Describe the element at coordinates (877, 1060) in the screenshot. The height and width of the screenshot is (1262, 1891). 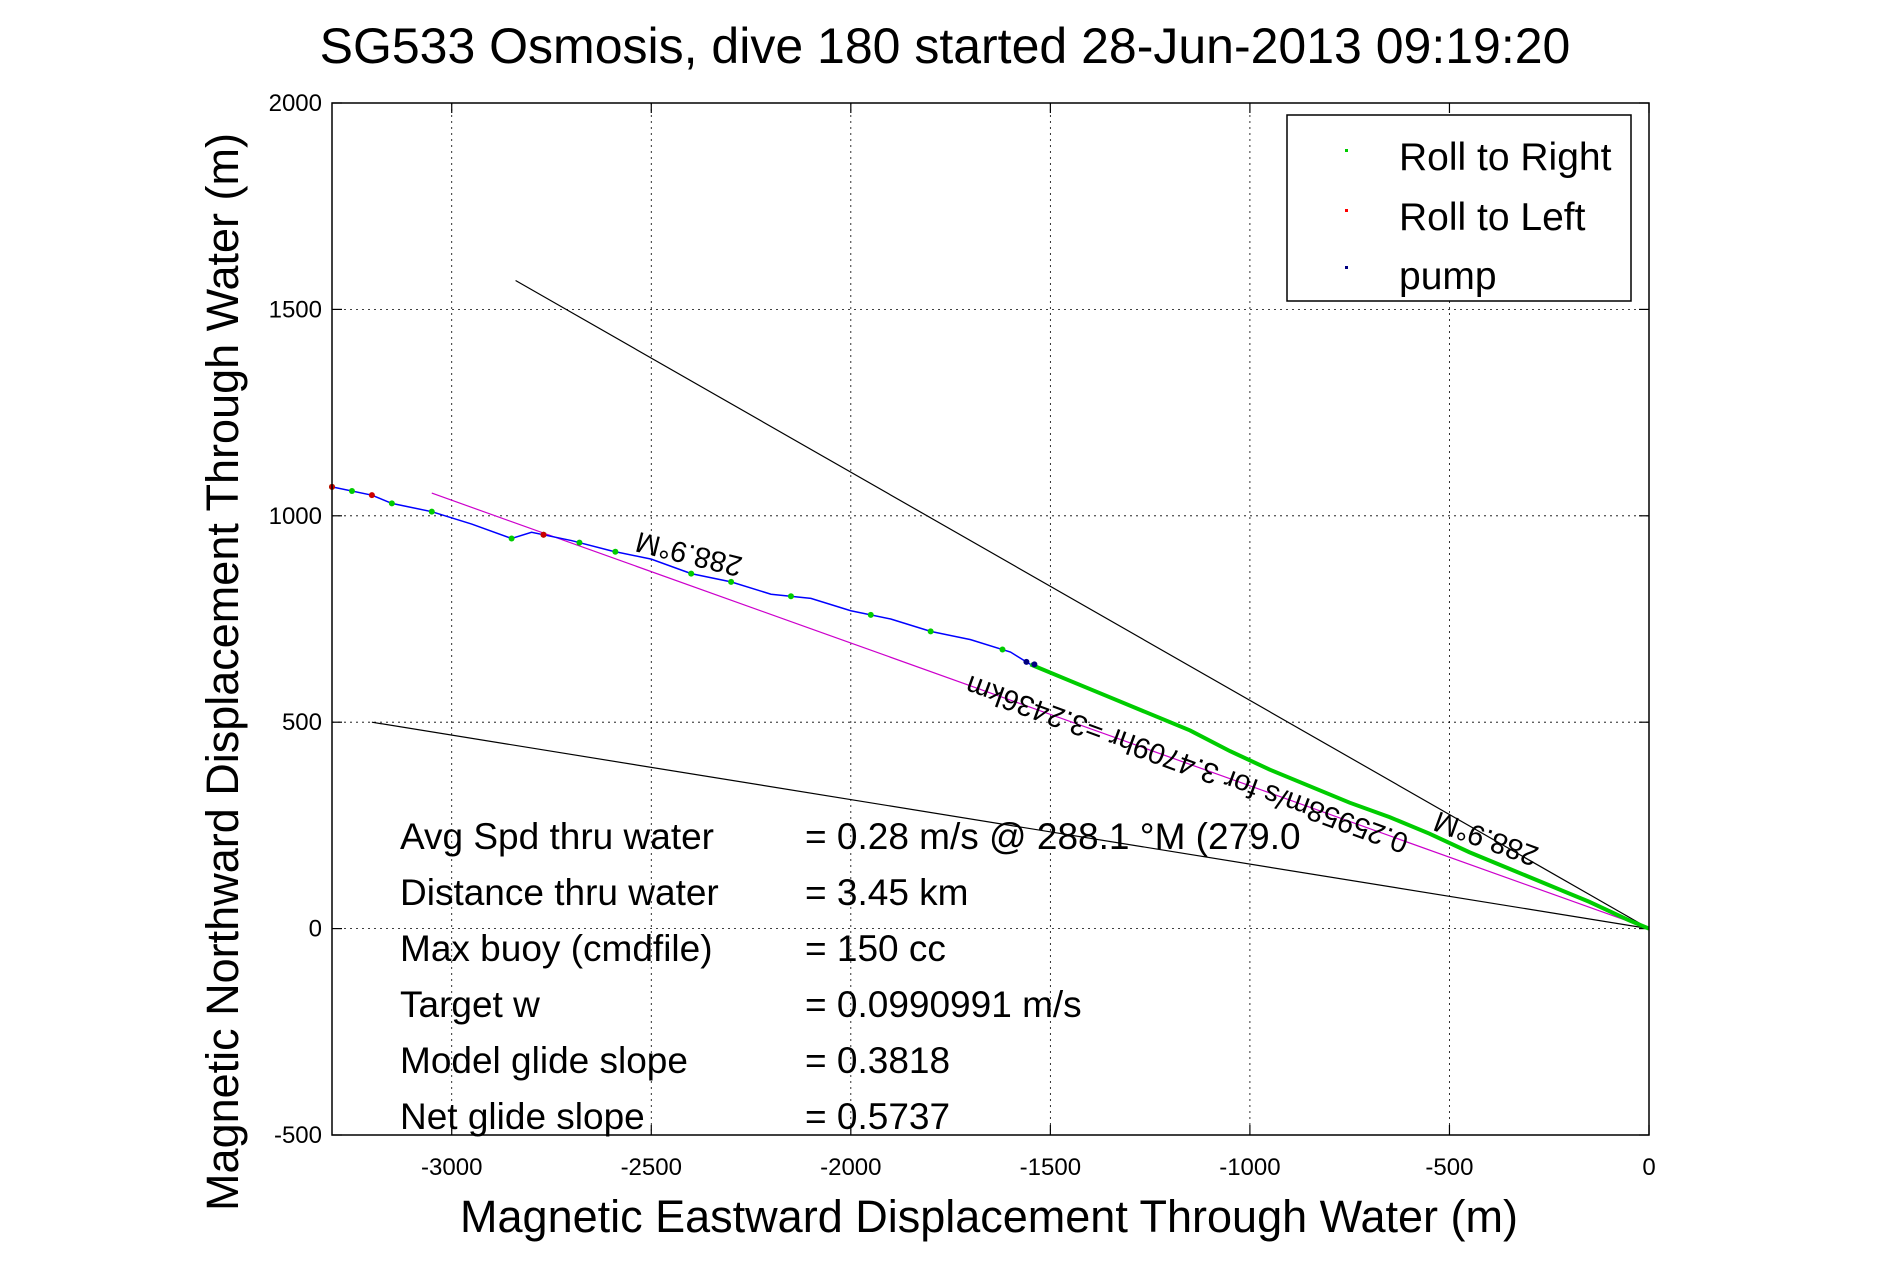
I see `stat-value: = 0.3818` at that location.